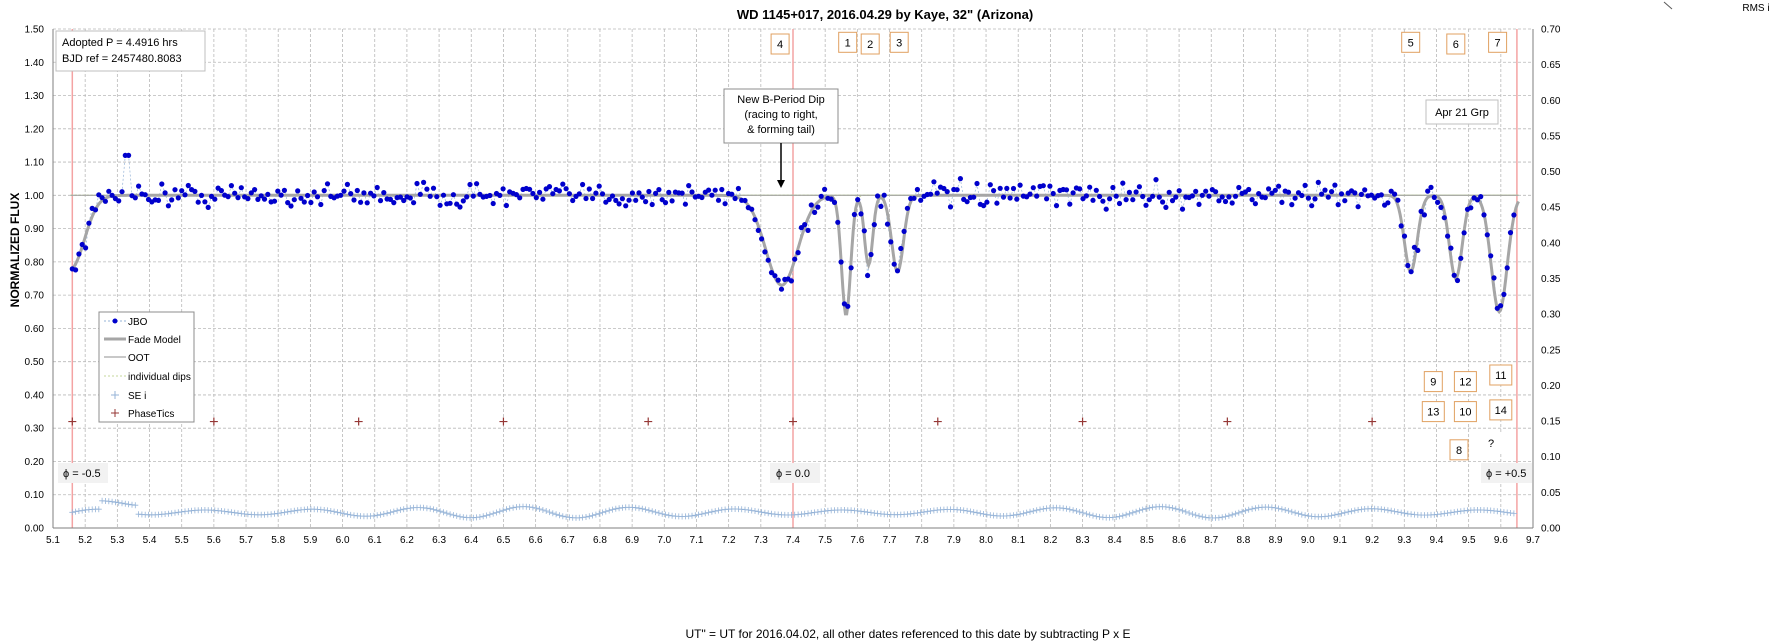 Image resolution: width=1771 pixels, height=644 pixels. Describe the element at coordinates (986, 540) in the screenshot. I see `x-tick-label: 8.0` at that location.